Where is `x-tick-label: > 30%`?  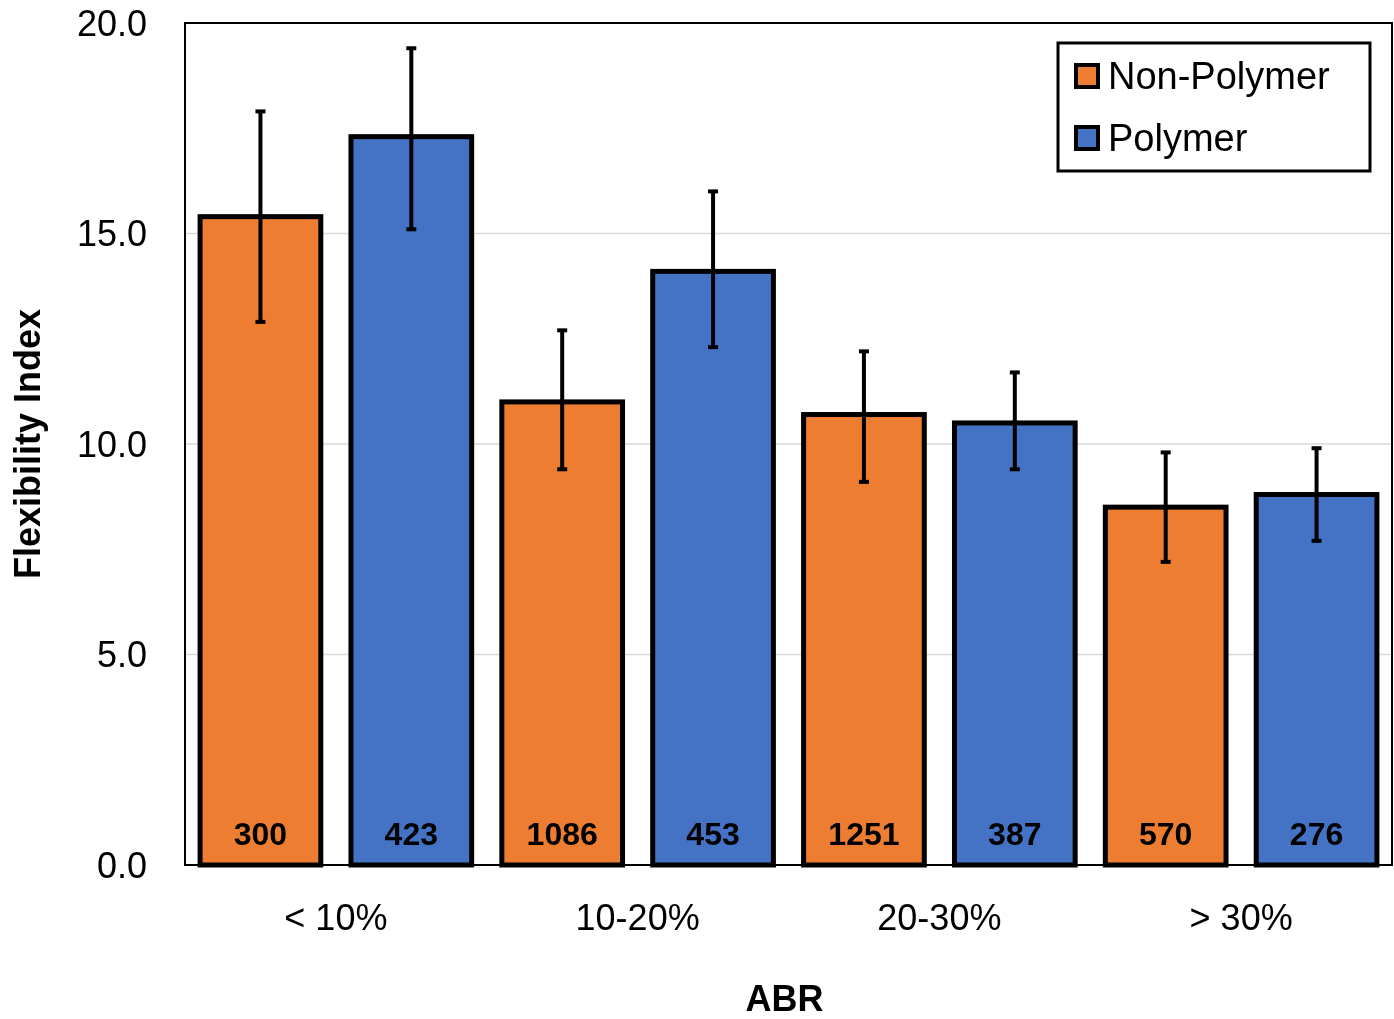
x-tick-label: > 30% is located at coordinates (1241, 917).